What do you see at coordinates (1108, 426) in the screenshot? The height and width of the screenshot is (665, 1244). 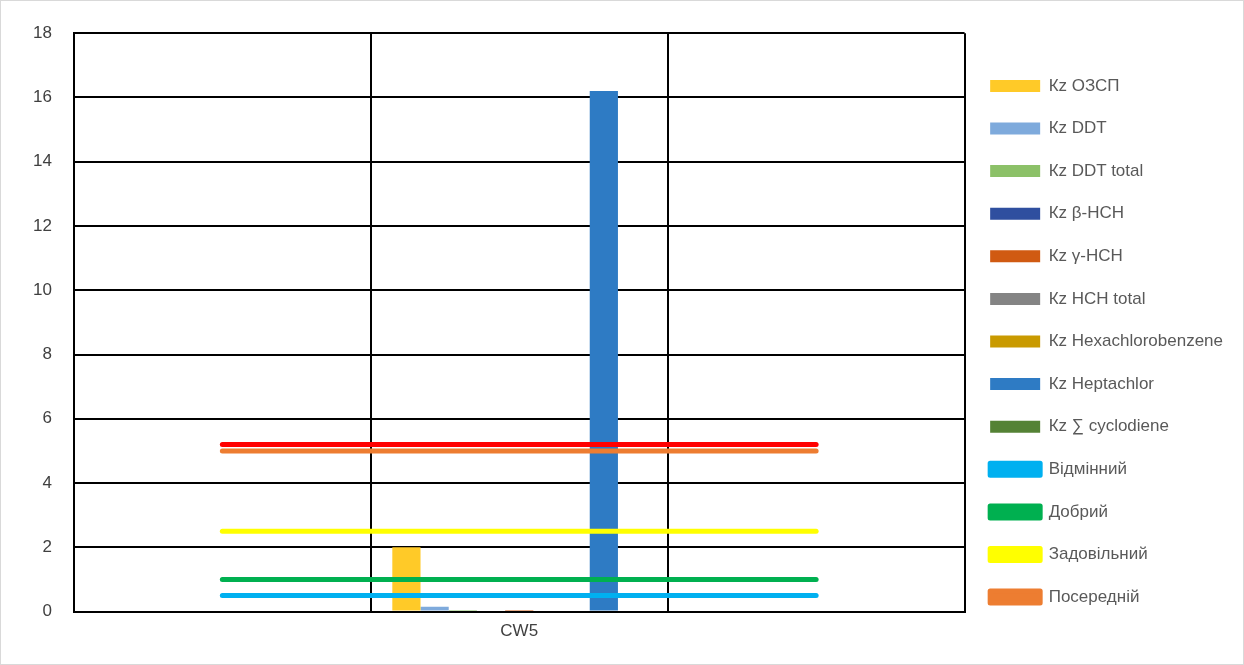 I see `legend-label: Кz ∑ cyclodiene` at bounding box center [1108, 426].